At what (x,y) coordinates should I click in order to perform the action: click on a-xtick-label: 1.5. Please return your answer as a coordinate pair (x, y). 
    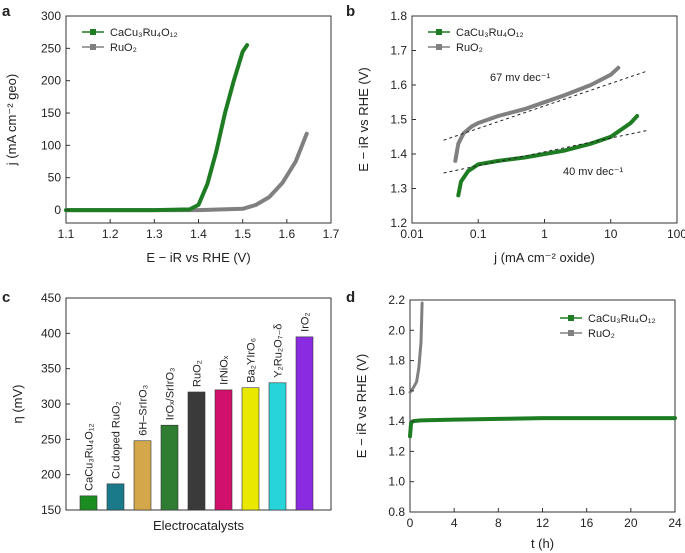
    Looking at the image, I should click on (242, 234).